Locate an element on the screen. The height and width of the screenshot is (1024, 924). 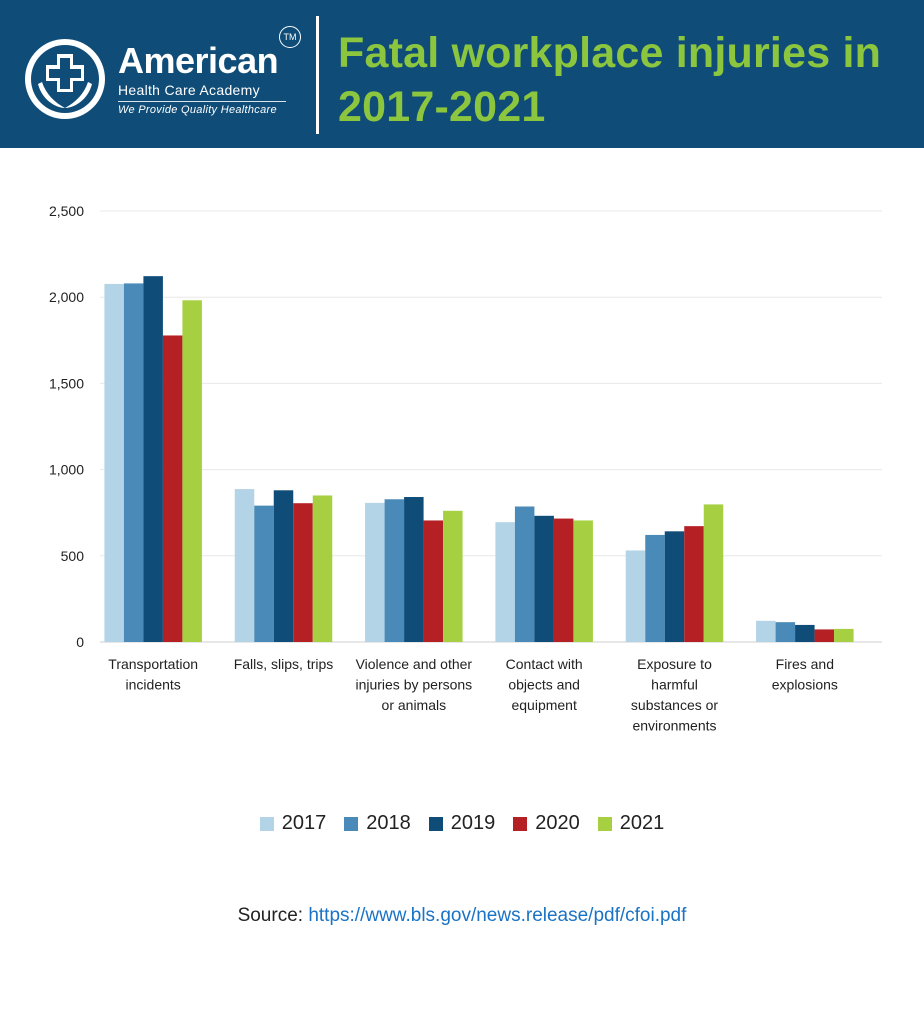
logo-icon is located at coordinates (65, 79).